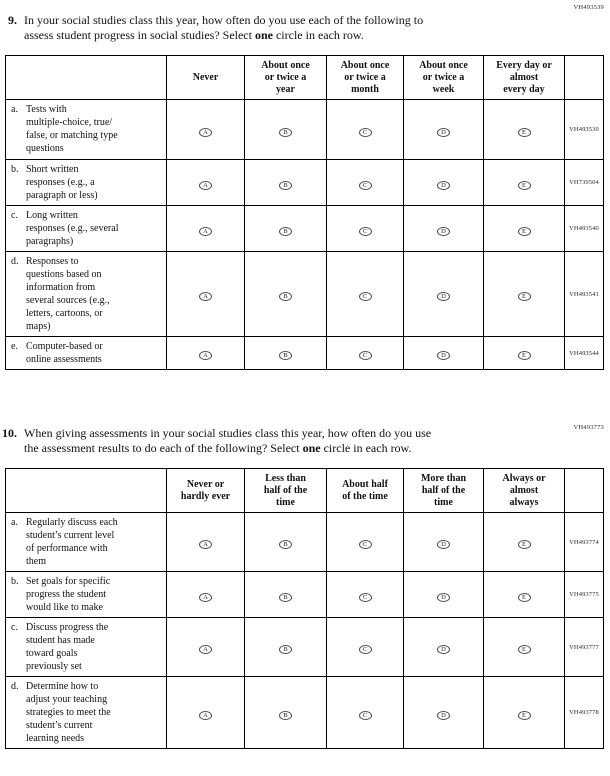  I want to click on q9-a-opt-cell: A, so click(205, 129).